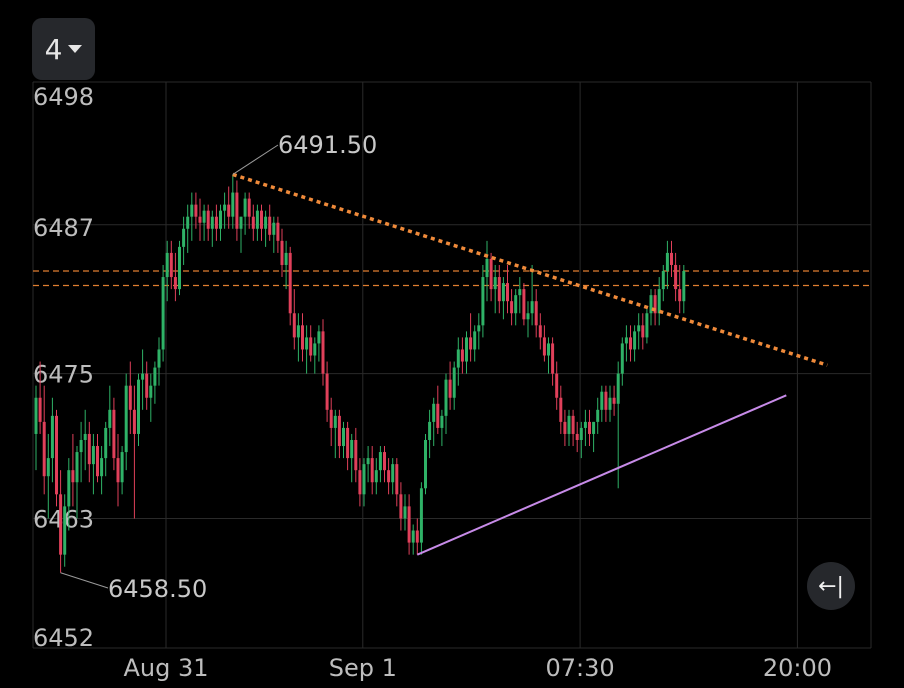  Describe the element at coordinates (63, 49) in the screenshot. I see `interval-dropdown: 4` at that location.